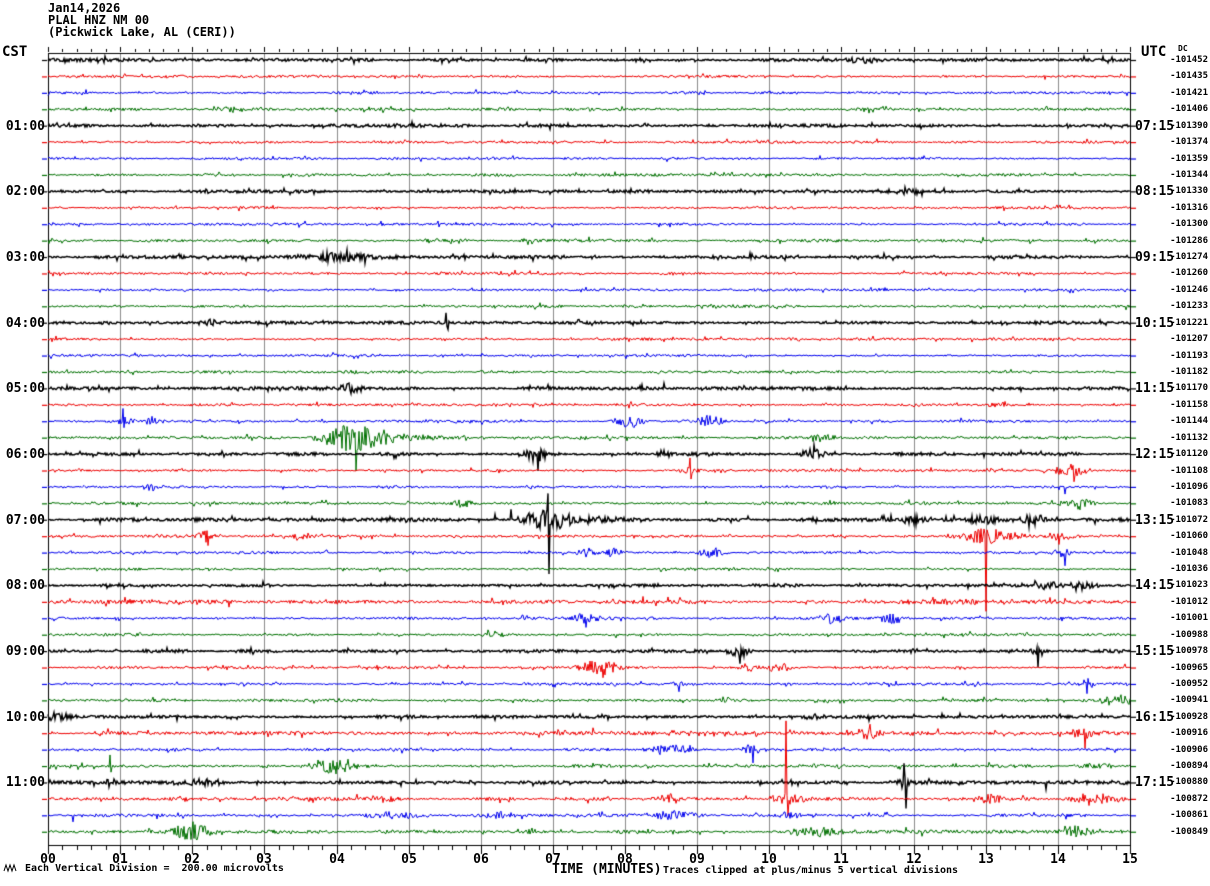  I want to click on utc-hour-label: 08:15, so click(1155, 191).